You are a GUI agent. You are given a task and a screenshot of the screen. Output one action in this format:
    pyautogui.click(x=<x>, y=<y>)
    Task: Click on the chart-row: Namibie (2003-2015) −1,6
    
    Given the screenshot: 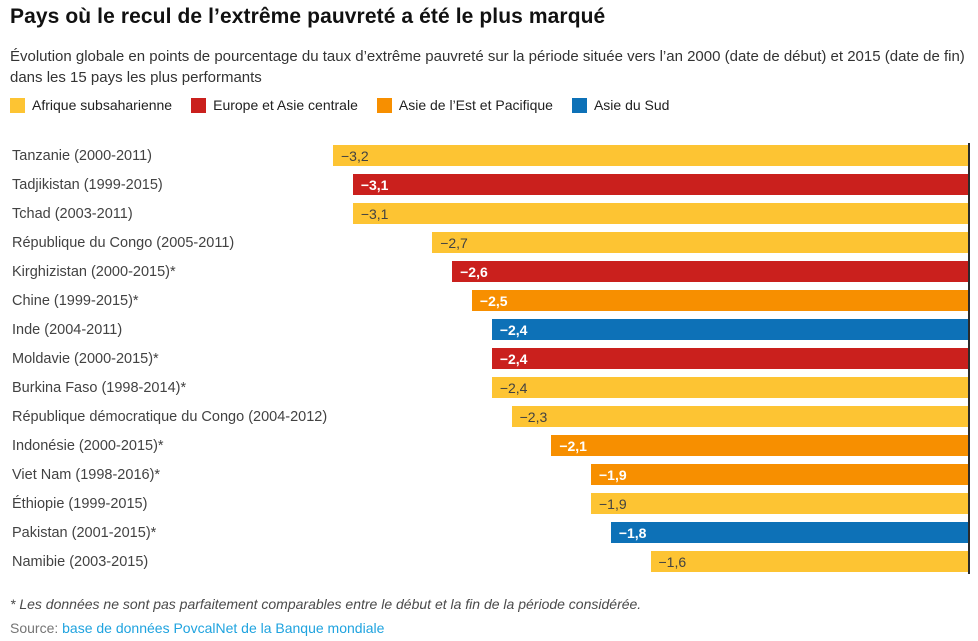 What is the action you would take?
    pyautogui.click(x=485, y=561)
    